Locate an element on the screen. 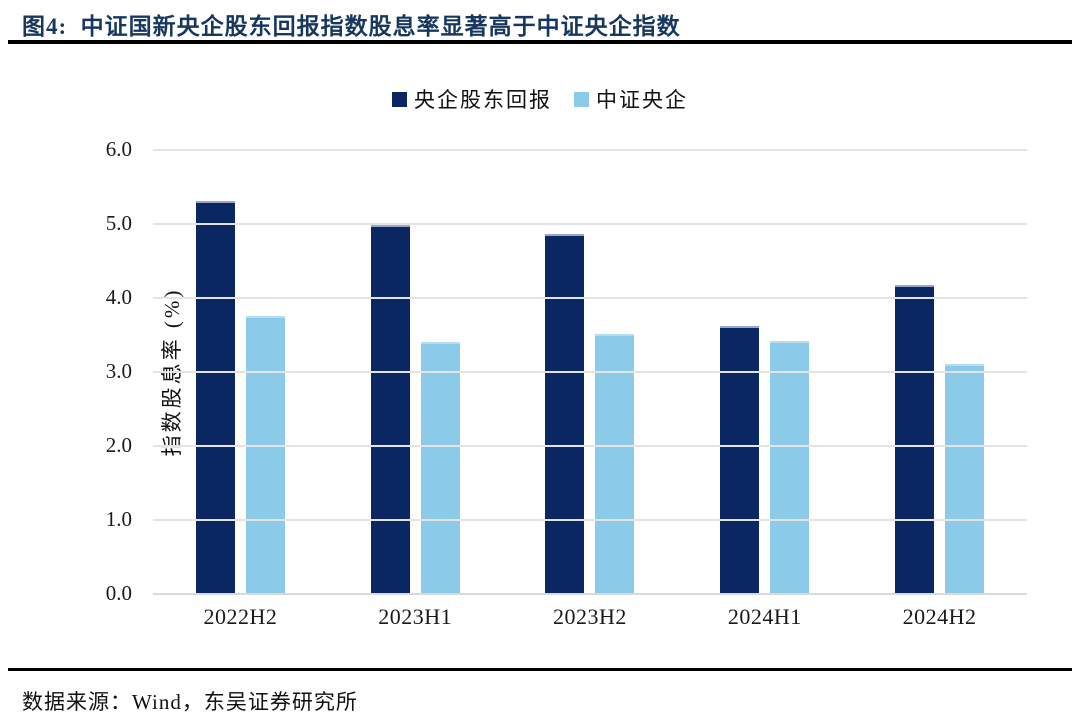 Image resolution: width=1080 pixels, height=725 pixels. x-axis-baseline is located at coordinates (590, 594).